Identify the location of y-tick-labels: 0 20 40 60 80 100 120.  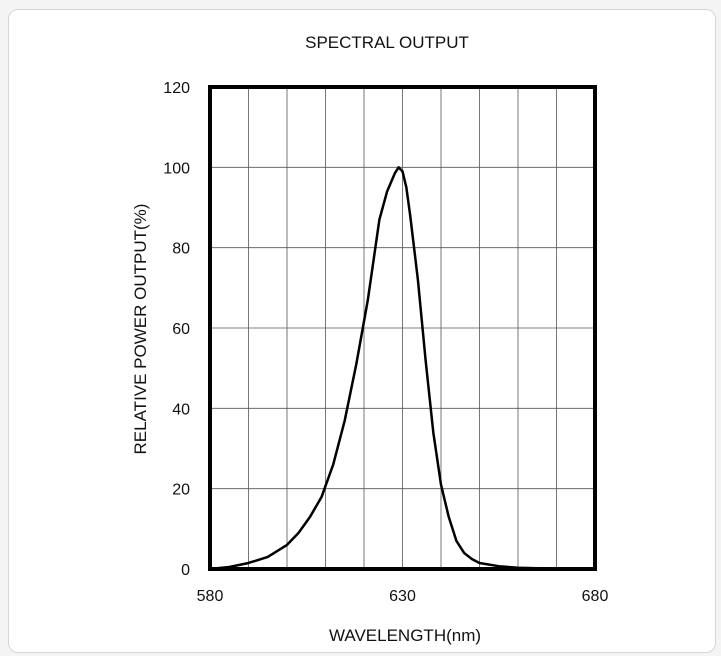
(176, 329).